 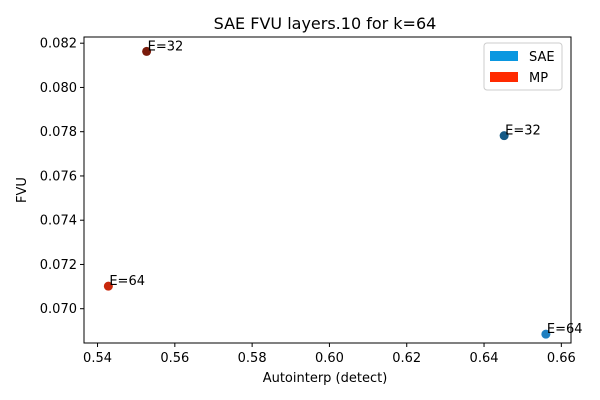 I want to click on y-tick-label: 0.082, so click(x=58, y=44).